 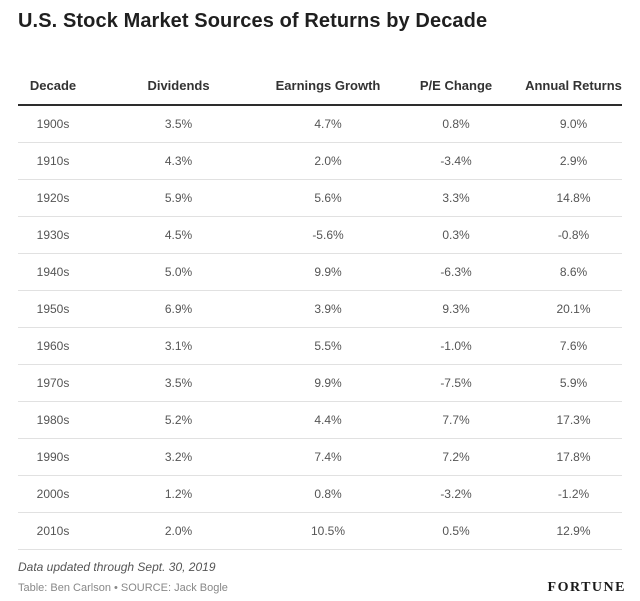 I want to click on table-row: 1990s 3.2% 7.4% 7.2% 17.8%, so click(x=320, y=457).